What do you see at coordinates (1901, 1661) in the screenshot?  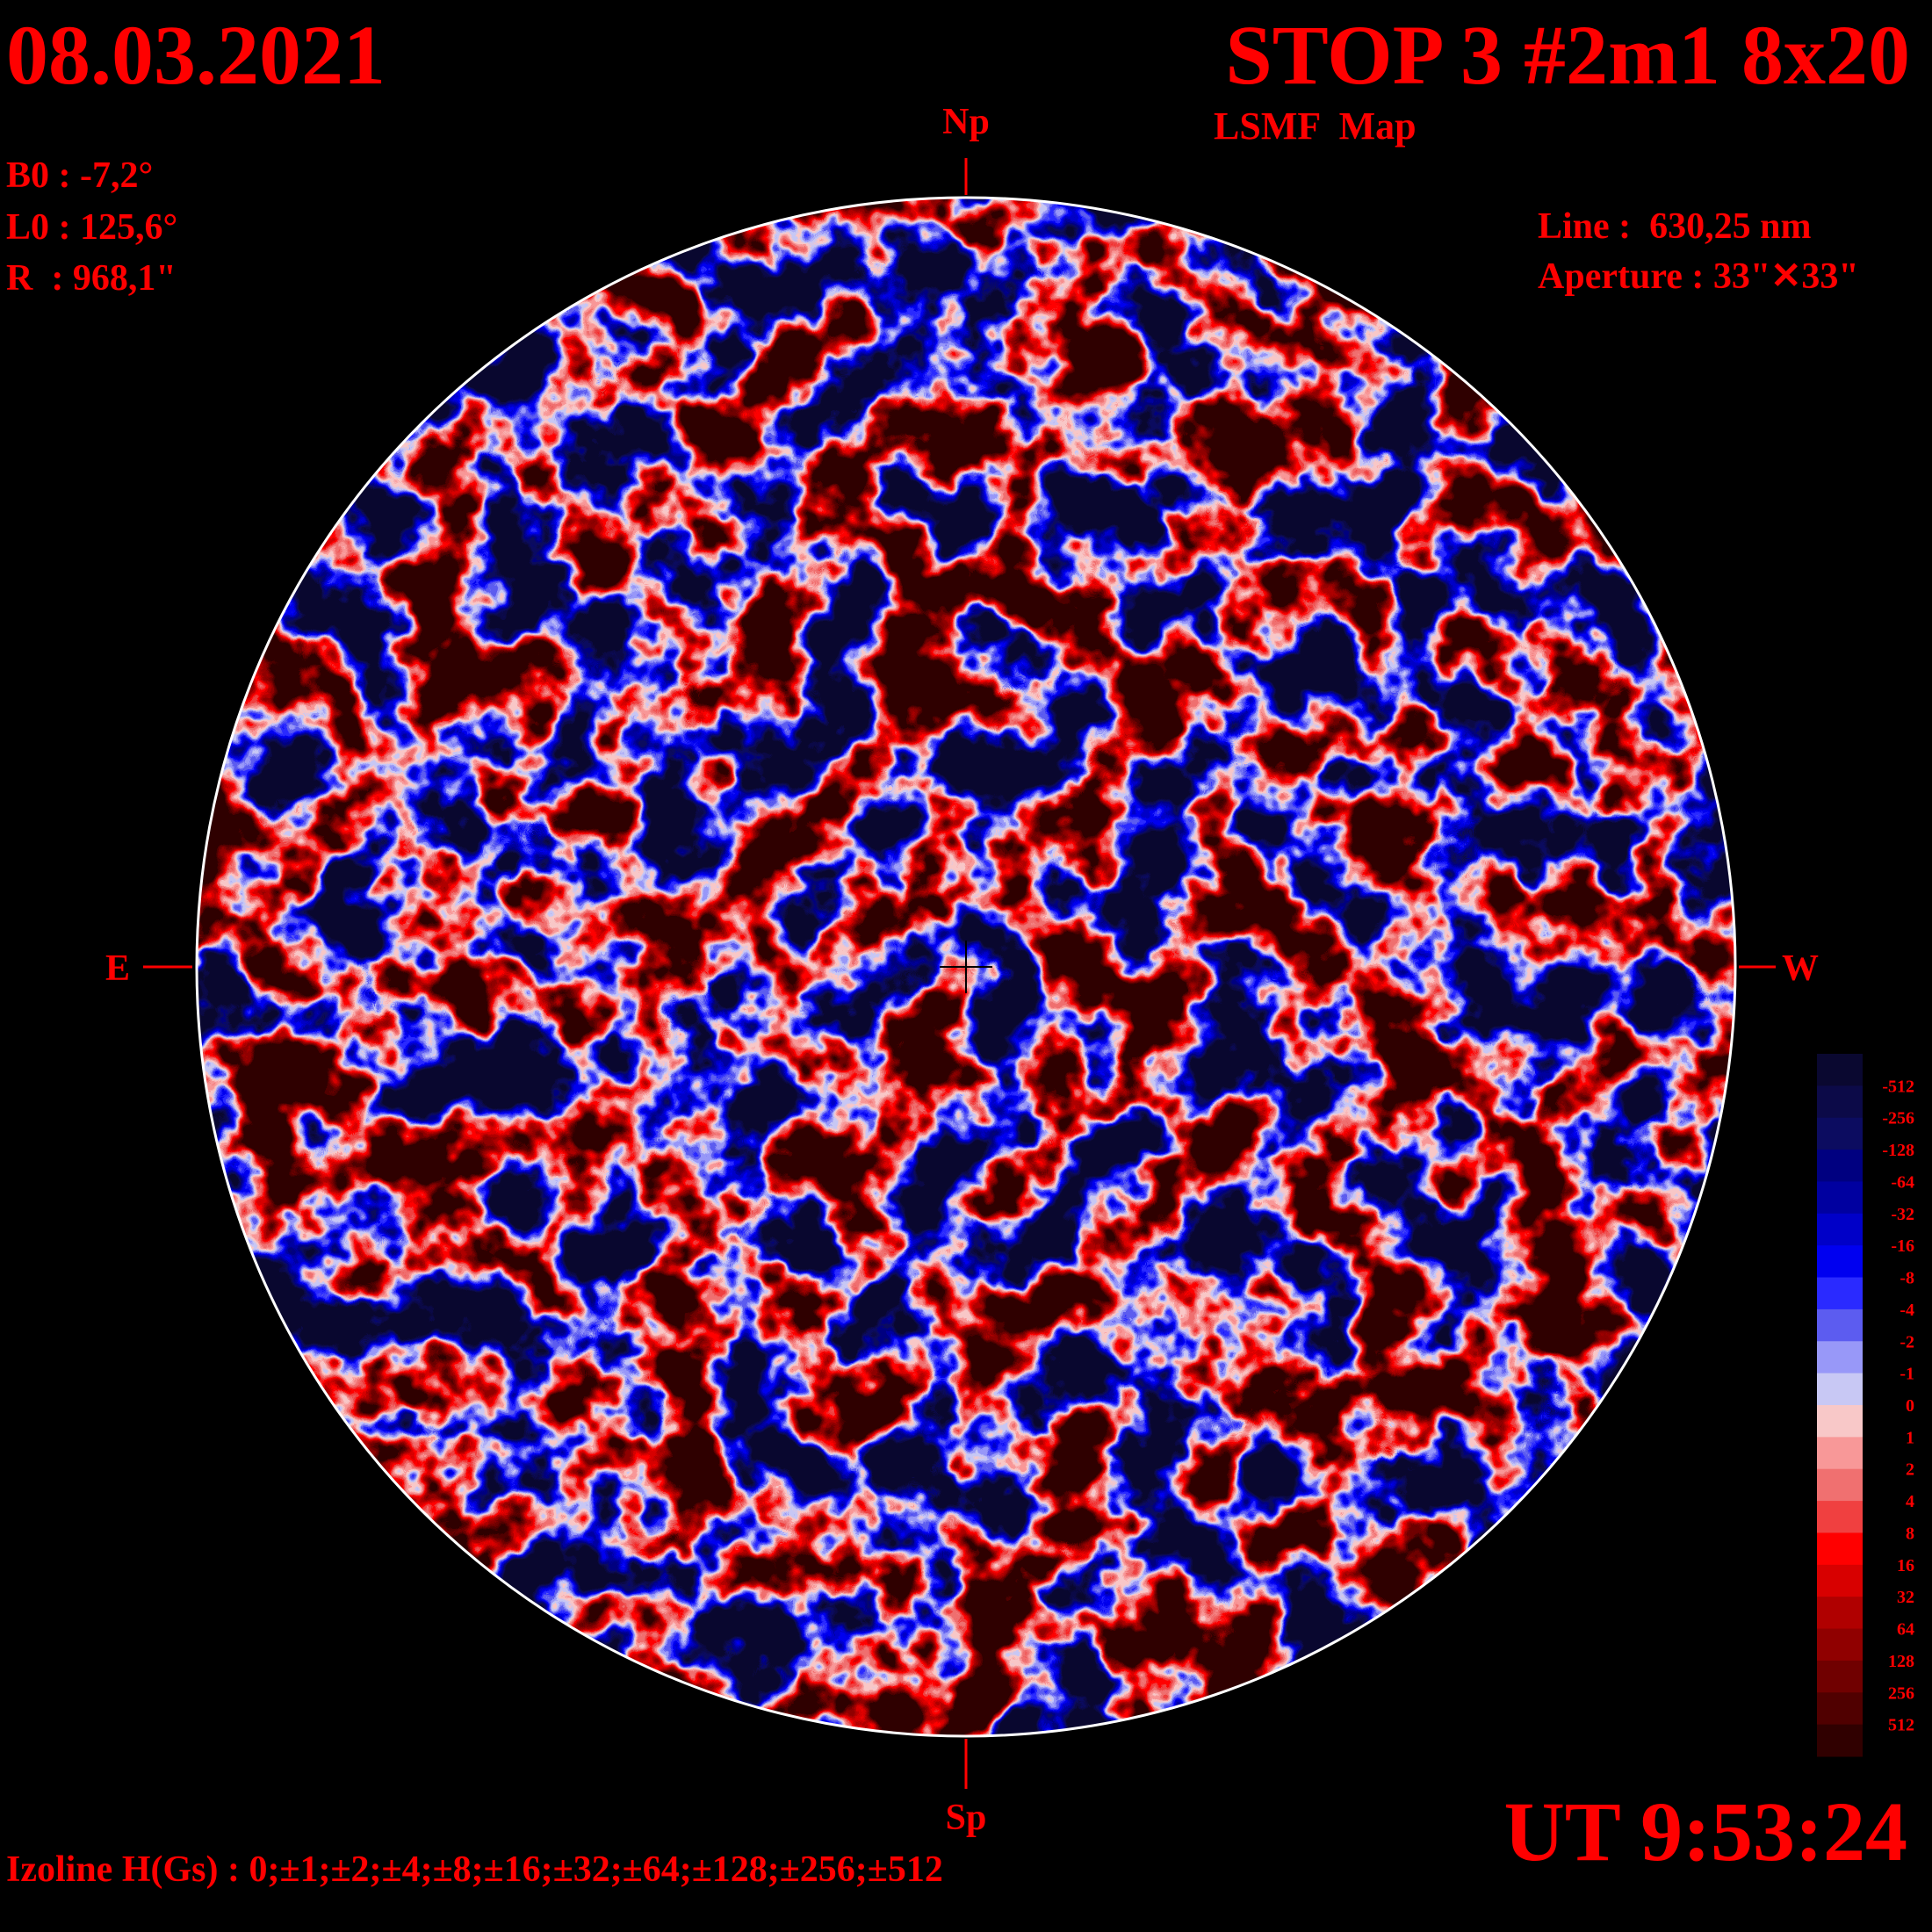 I see `colorbar-label: 128` at bounding box center [1901, 1661].